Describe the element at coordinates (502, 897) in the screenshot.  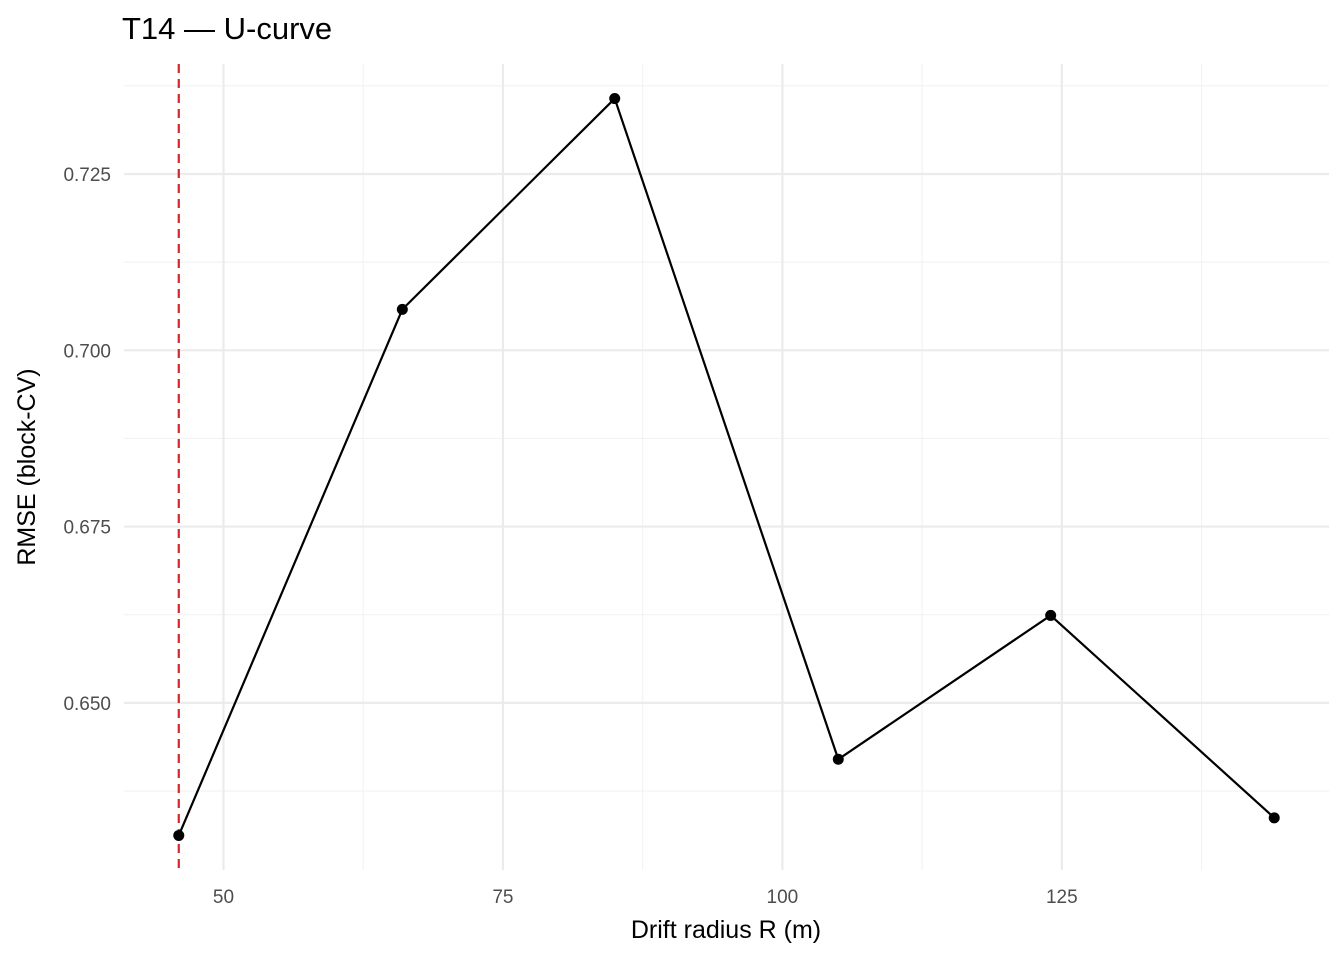
I see `x-tick-label-1: 75` at that location.